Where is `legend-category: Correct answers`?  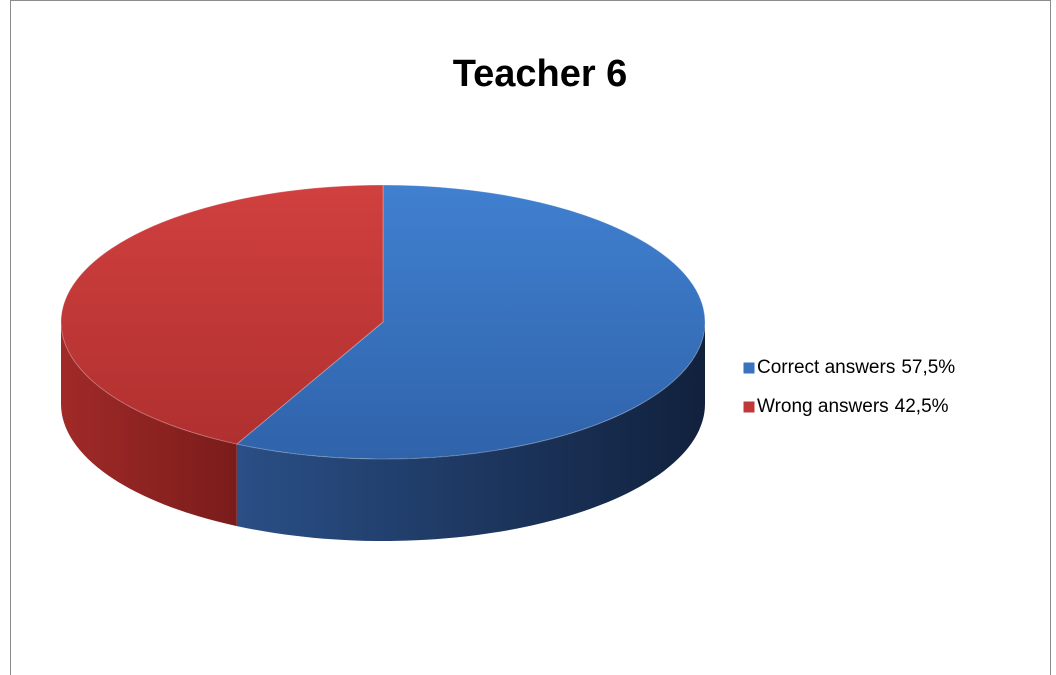
legend-category: Correct answers is located at coordinates (826, 367).